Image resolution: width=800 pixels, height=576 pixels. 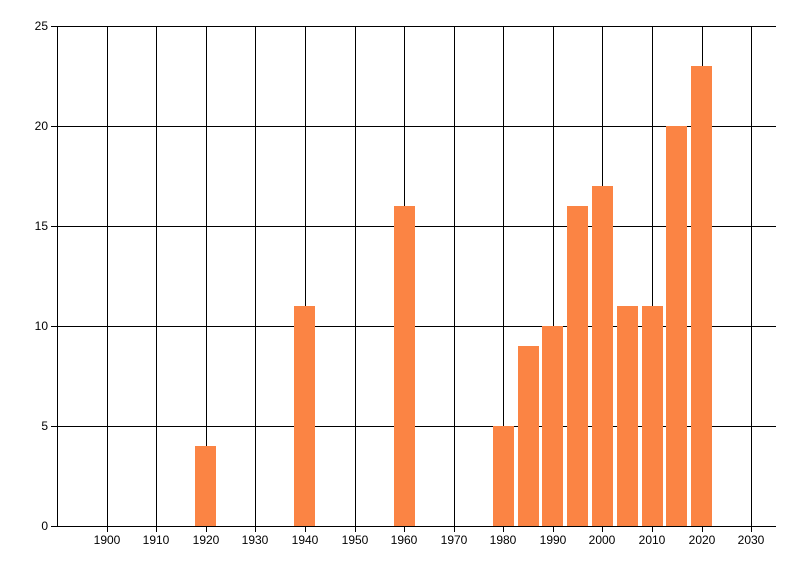 I want to click on x-tick-label: 1900, so click(x=107, y=540).